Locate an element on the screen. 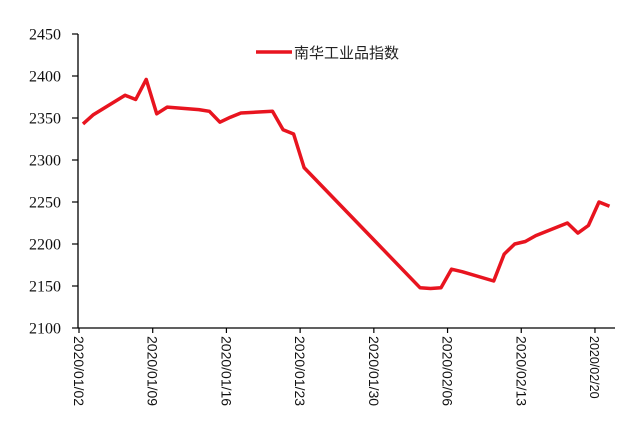  x-tick-label: 2020/01/30 is located at coordinates (374, 371).